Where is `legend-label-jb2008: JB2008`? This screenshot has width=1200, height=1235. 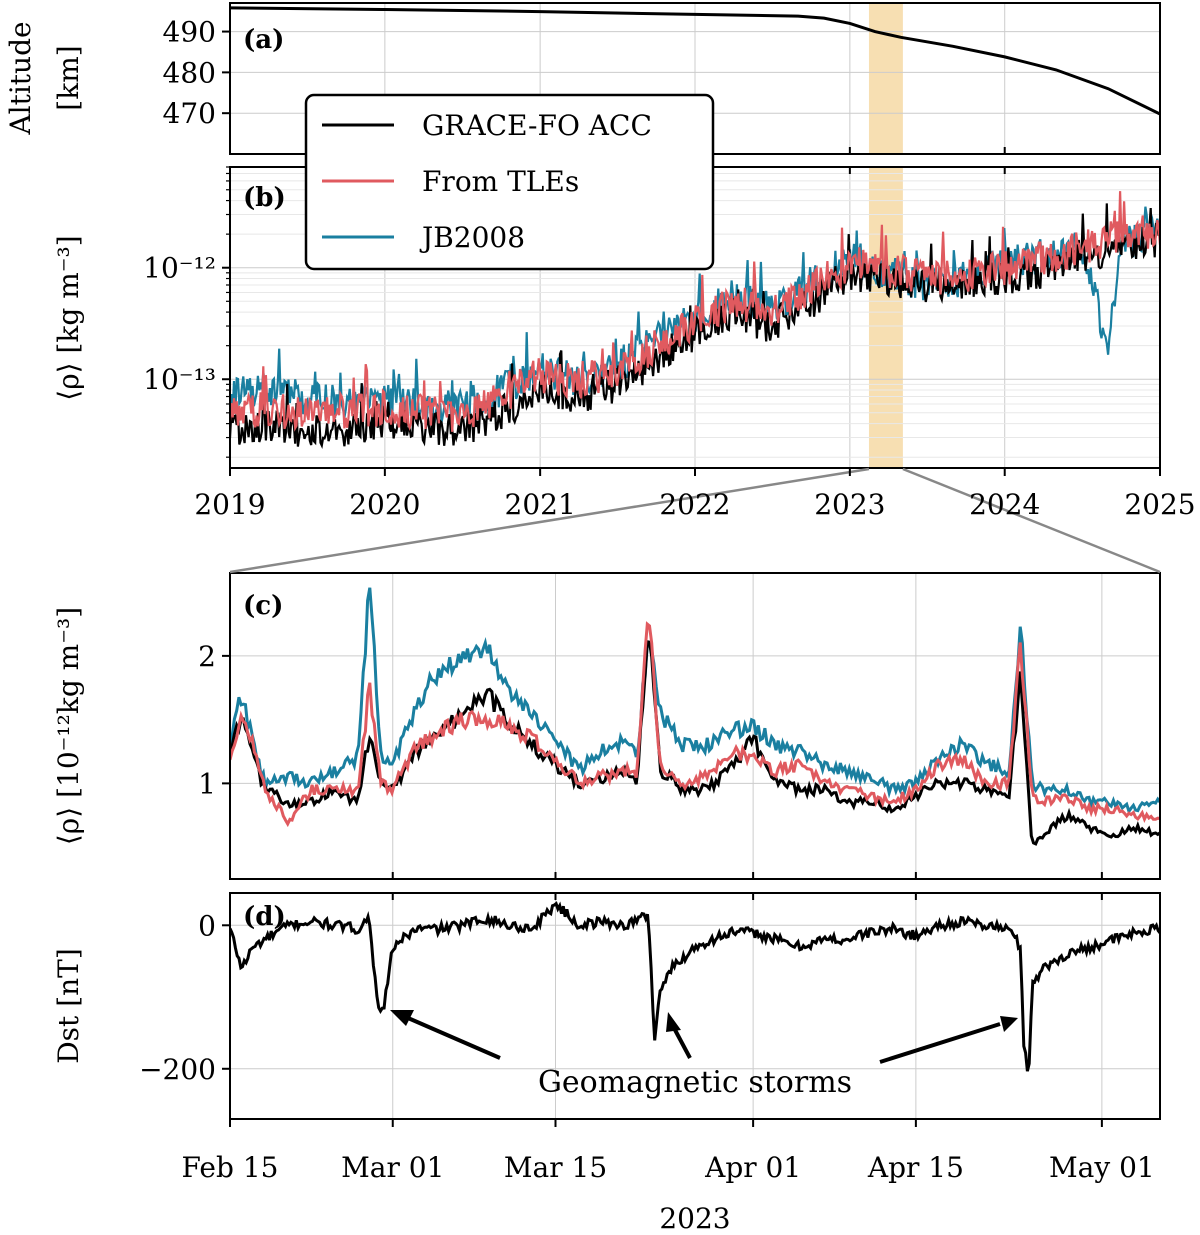 legend-label-jb2008: JB2008 is located at coordinates (472, 237).